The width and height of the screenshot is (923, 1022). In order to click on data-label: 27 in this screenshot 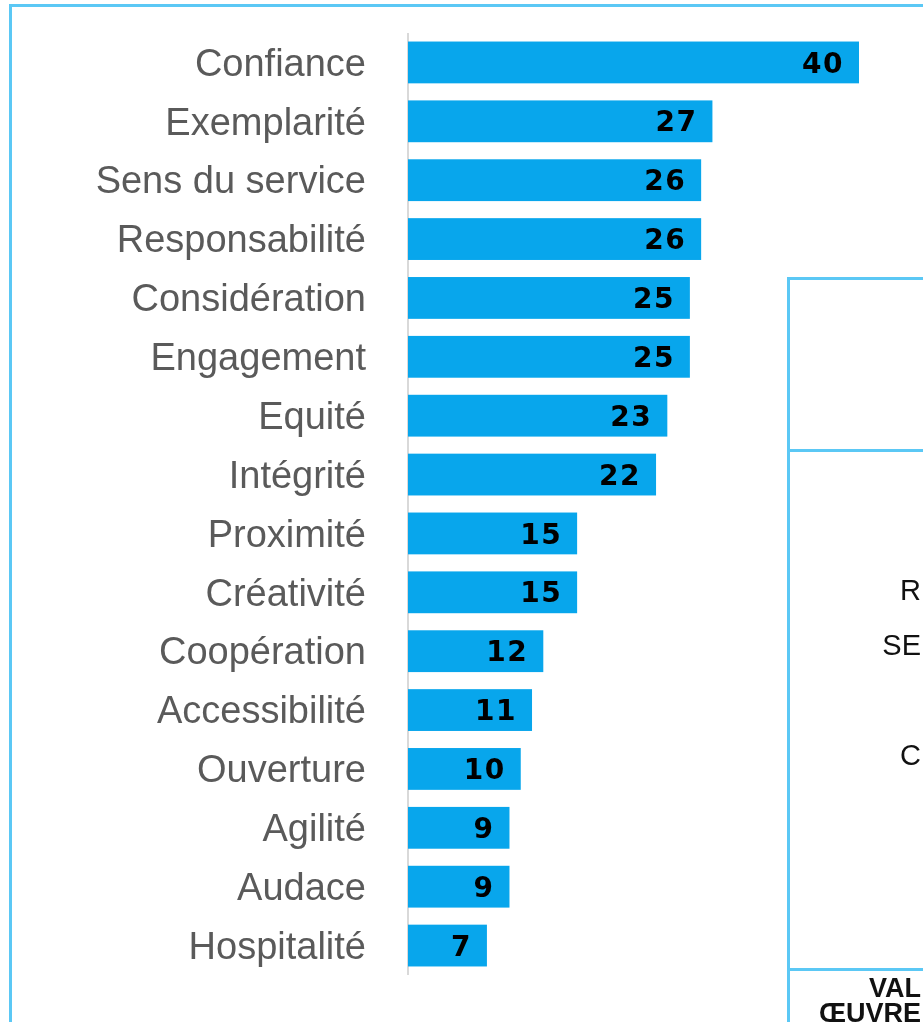, I will do `click(676, 122)`.